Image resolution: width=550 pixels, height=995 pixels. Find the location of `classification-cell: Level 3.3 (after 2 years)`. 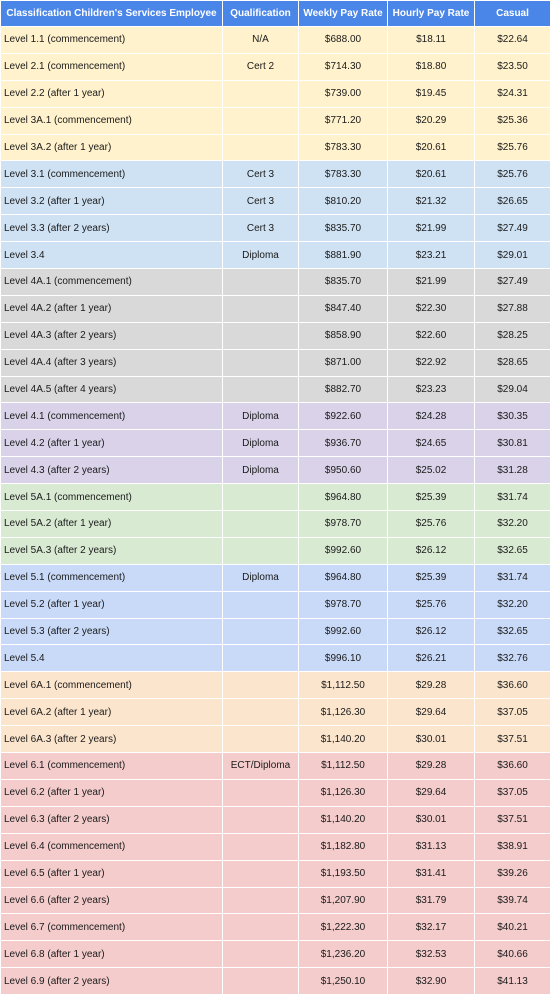

classification-cell: Level 3.3 (after 2 years) is located at coordinates (112, 228).